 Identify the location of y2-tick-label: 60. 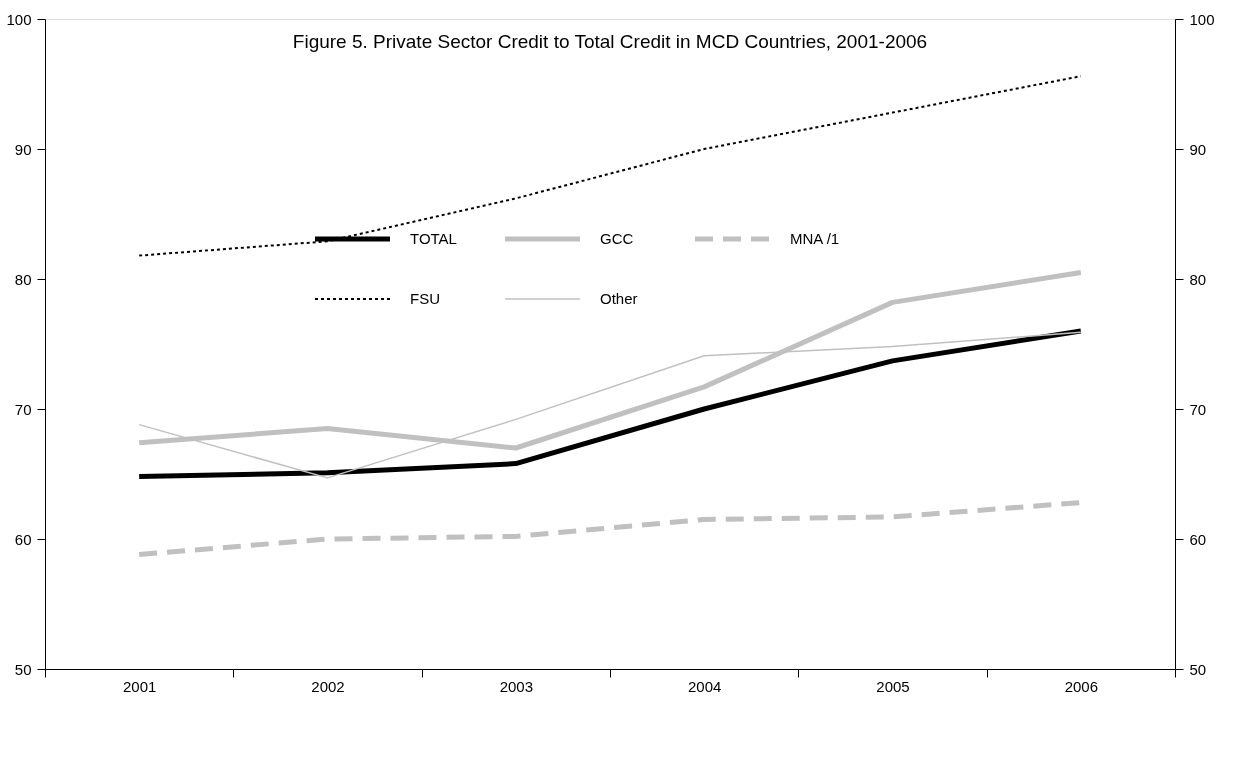
(1198, 539).